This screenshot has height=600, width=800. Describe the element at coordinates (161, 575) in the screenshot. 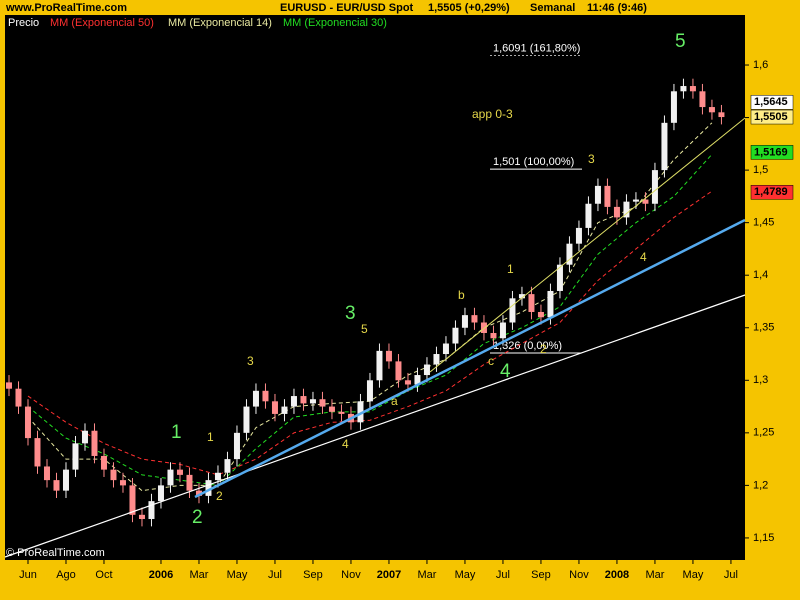

I see `x-tick-label: 2006` at that location.